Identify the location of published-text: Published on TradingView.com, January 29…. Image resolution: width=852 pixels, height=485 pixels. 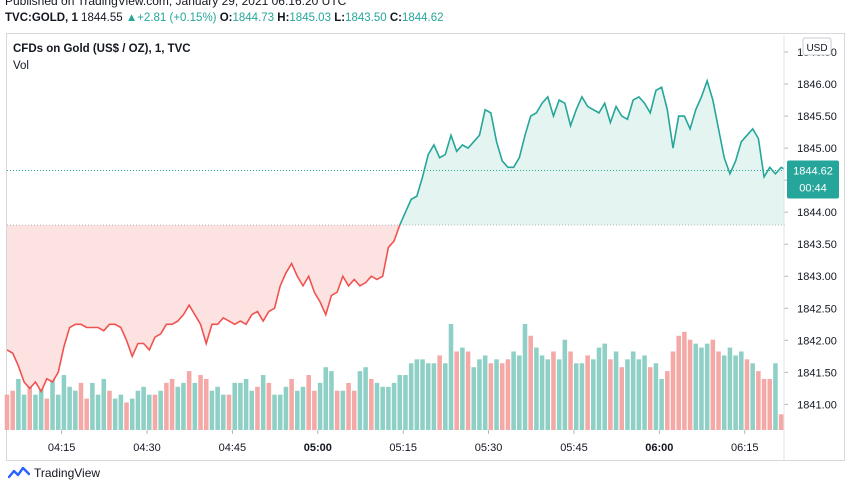
(176, 4).